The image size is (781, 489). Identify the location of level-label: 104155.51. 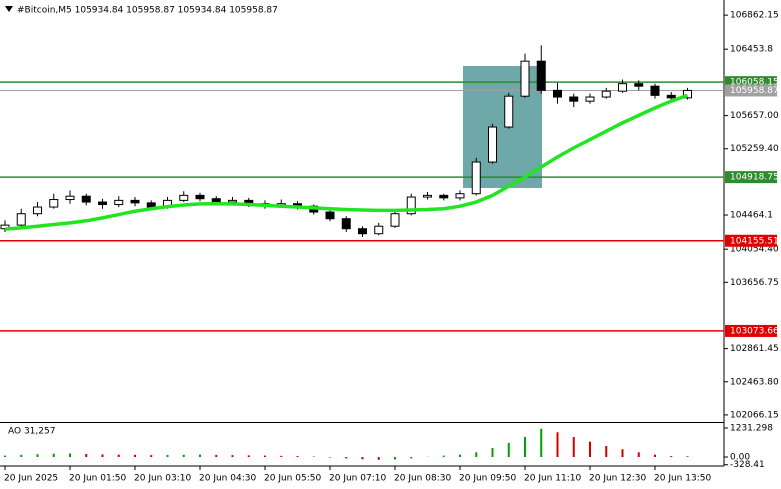
(754, 241).